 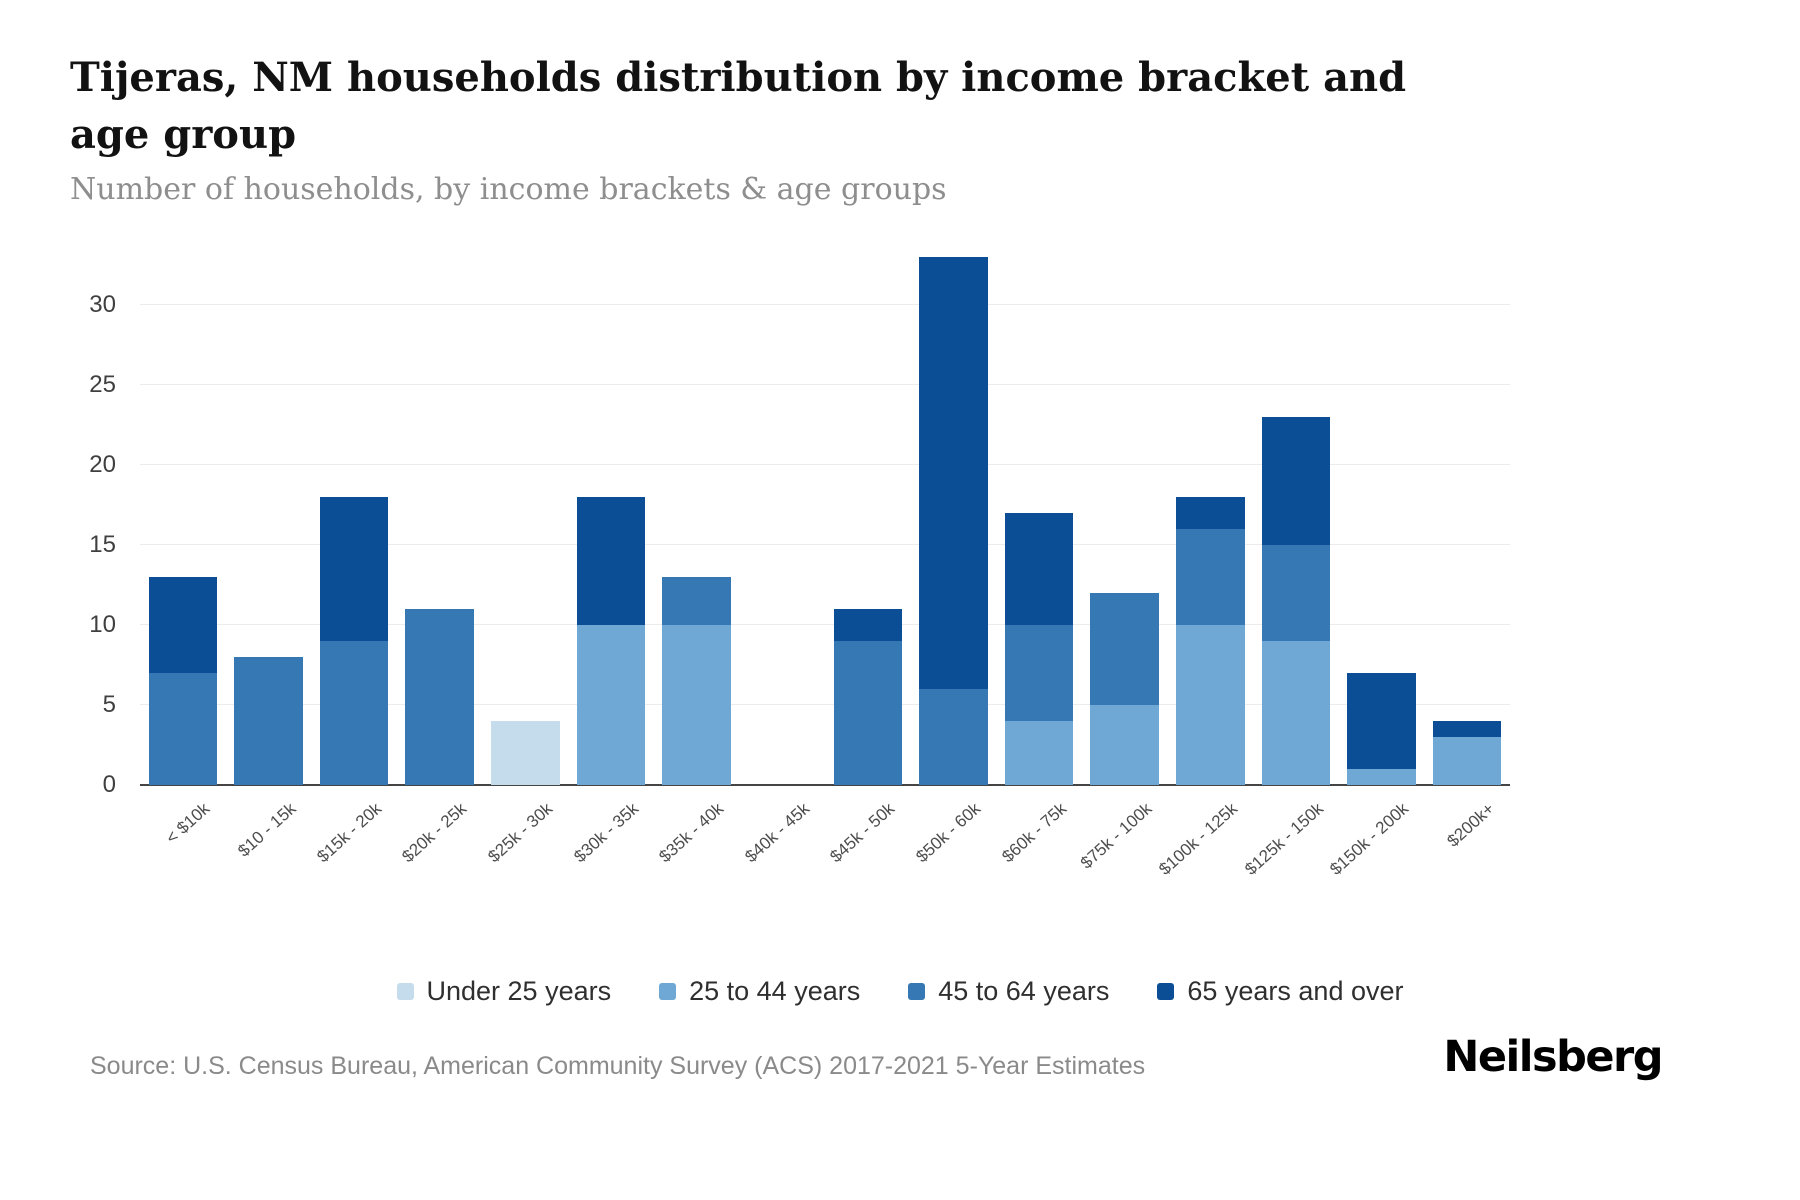 I want to click on bar-column: $60k - 75k, so click(x=1039, y=561).